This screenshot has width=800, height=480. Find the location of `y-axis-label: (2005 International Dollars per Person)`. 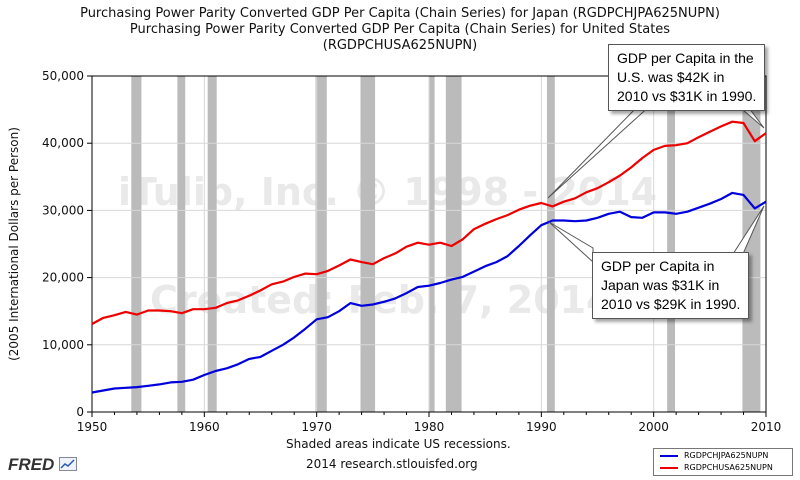

y-axis-label: (2005 International Dollars per Person) is located at coordinates (14, 244).